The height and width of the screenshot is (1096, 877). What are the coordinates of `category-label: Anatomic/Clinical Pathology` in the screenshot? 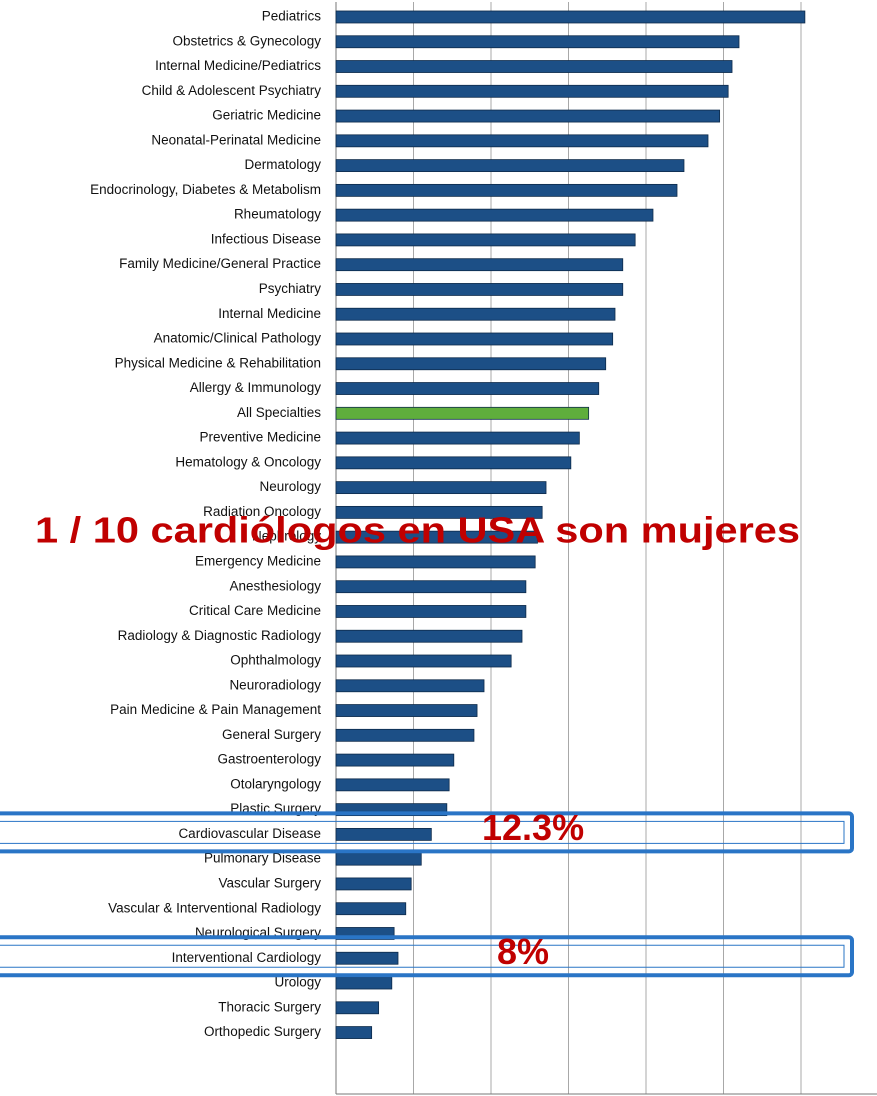 It's located at (238, 338).